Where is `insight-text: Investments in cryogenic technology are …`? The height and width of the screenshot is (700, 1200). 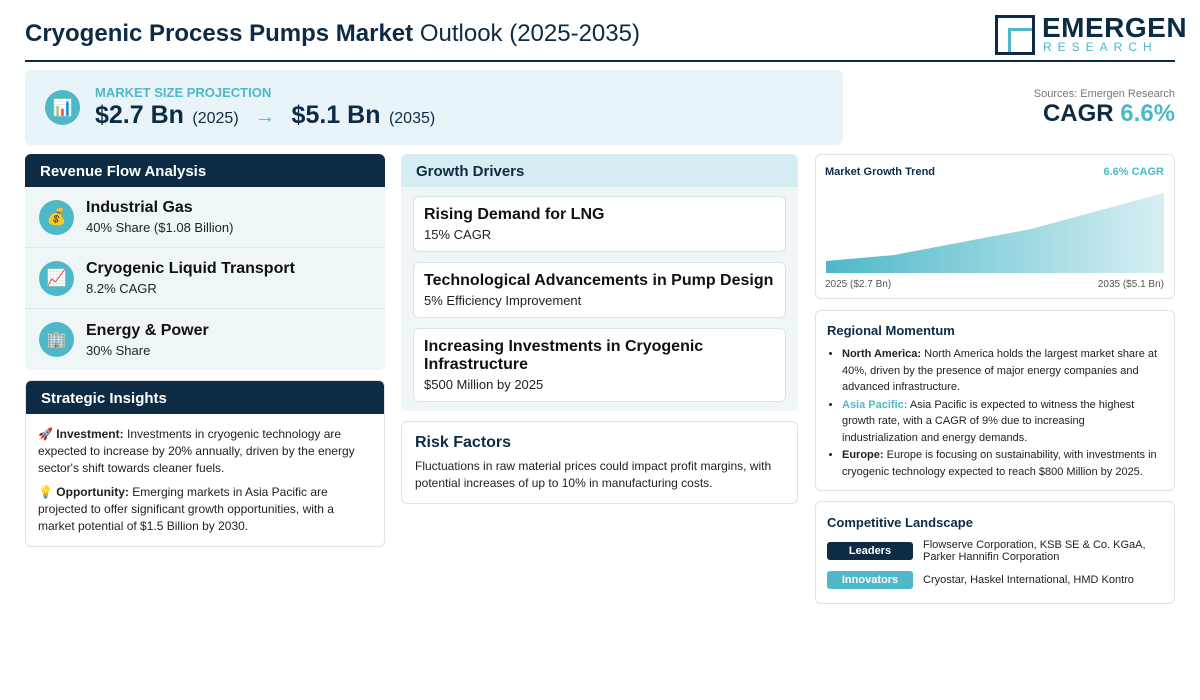
insight-text: Investments in cryogenic technology are … is located at coordinates (196, 451).